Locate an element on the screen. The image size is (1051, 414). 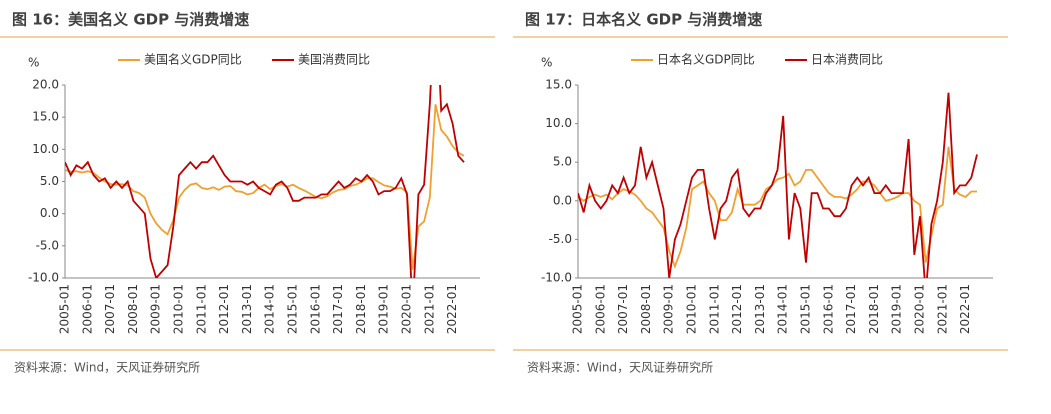
chart-title: 图 17：日本名义 GDP 与消费增速 is located at coordinates (643, 20).